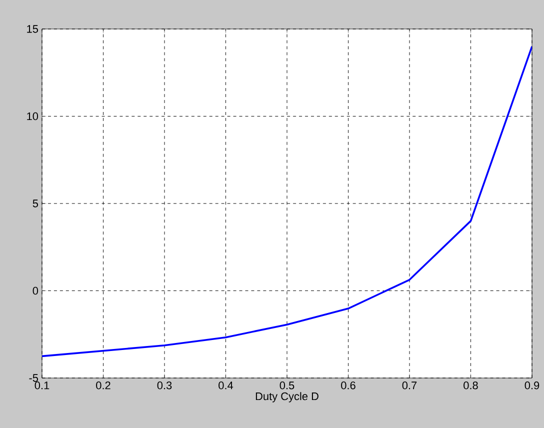  Describe the element at coordinates (532, 386) in the screenshot. I see `x-tick-label: 0.9` at that location.